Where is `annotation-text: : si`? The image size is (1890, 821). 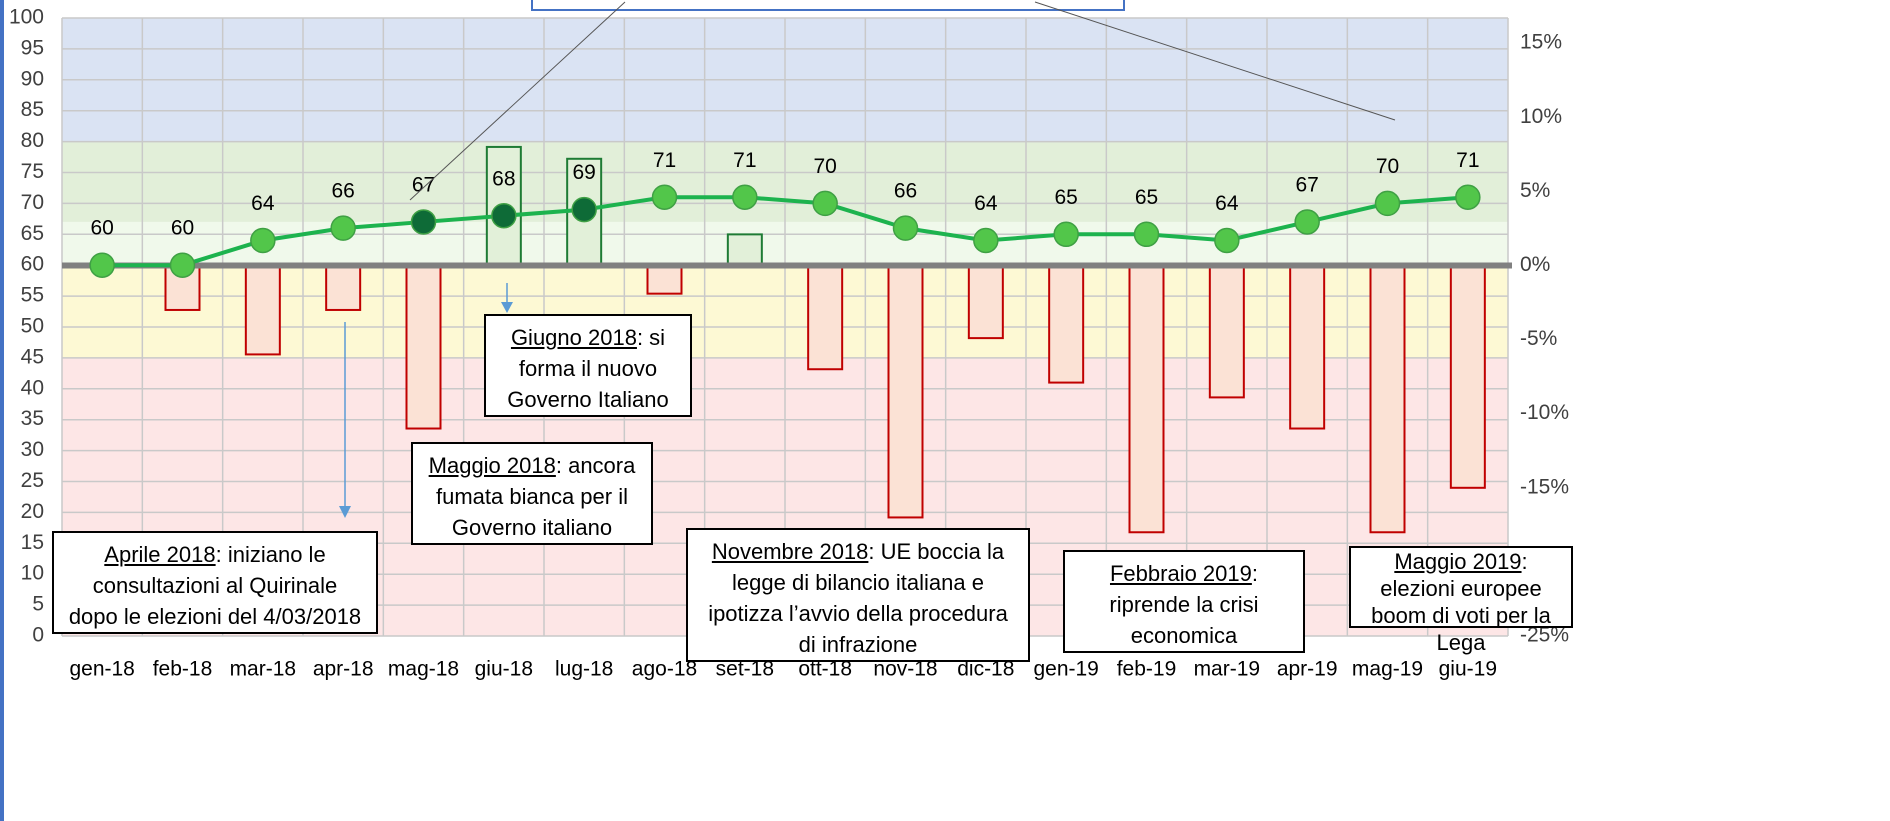
annotation-text: : si is located at coordinates (651, 337).